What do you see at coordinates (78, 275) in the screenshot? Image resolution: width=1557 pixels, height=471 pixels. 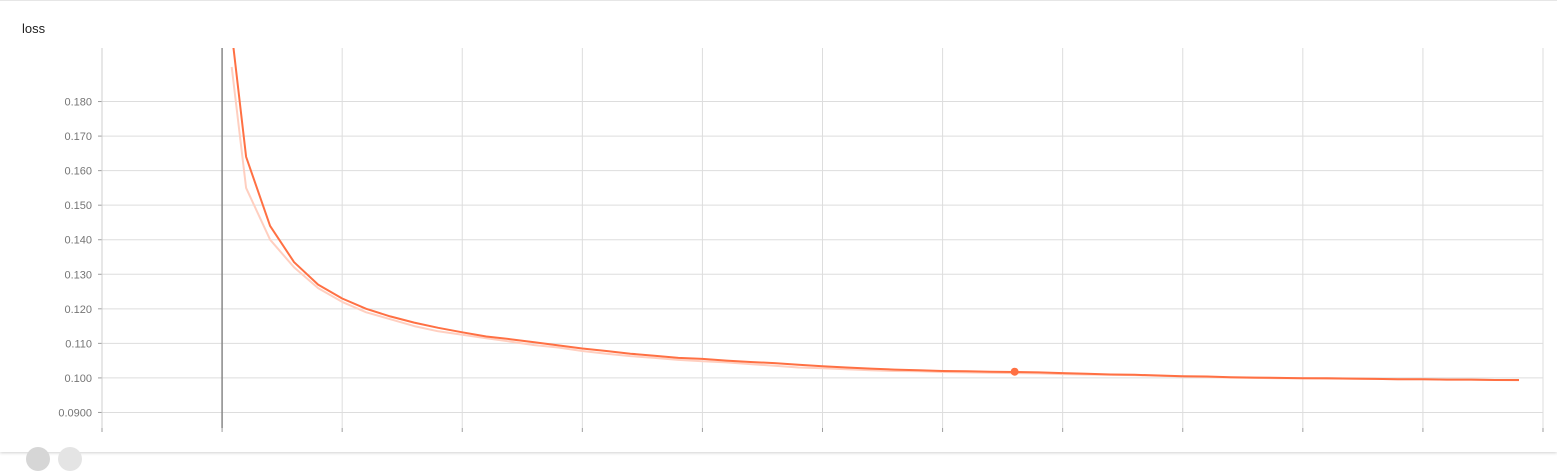 I see `y-tick-label: 0.130` at bounding box center [78, 275].